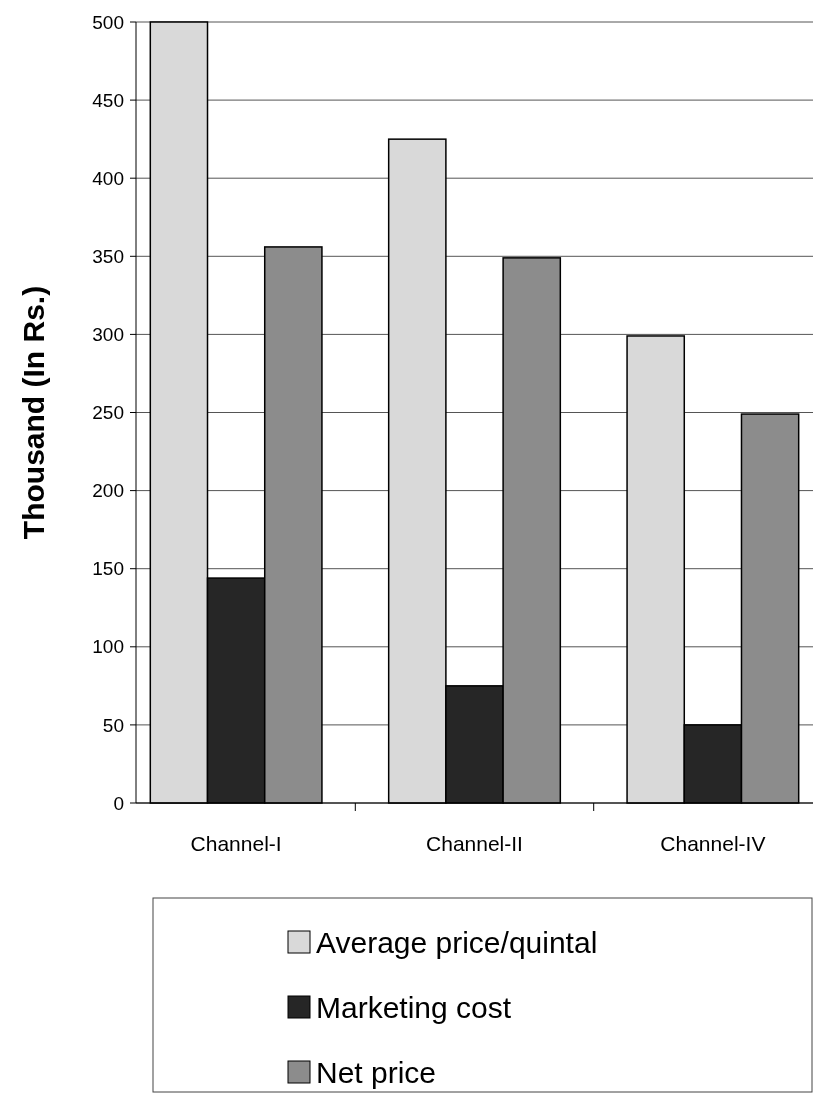 The image size is (817, 1097). What do you see at coordinates (118, 803) in the screenshot?
I see `y-tick-label: 0` at bounding box center [118, 803].